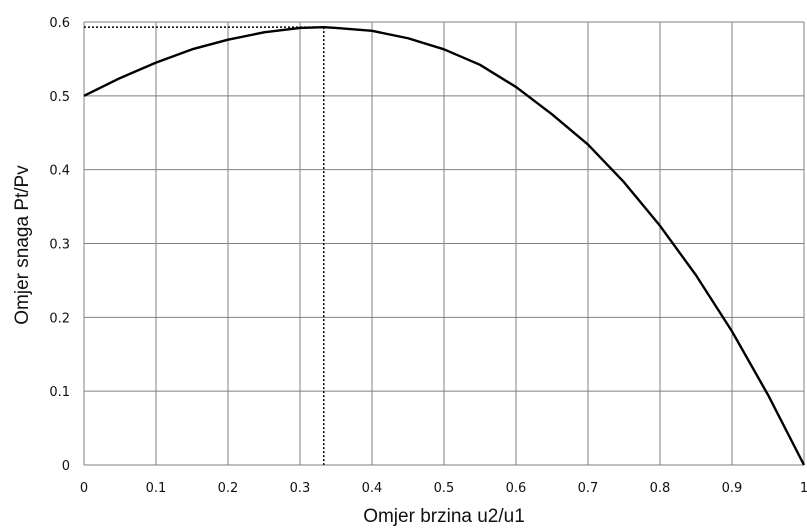  What do you see at coordinates (156, 488) in the screenshot?
I see `x-tick-label-1: 0.1` at bounding box center [156, 488].